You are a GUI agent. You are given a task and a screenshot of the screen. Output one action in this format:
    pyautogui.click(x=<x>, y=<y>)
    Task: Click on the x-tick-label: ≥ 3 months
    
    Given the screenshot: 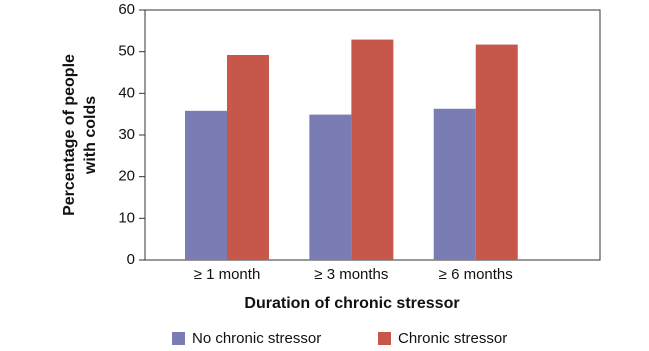 What is the action you would take?
    pyautogui.click(x=351, y=274)
    